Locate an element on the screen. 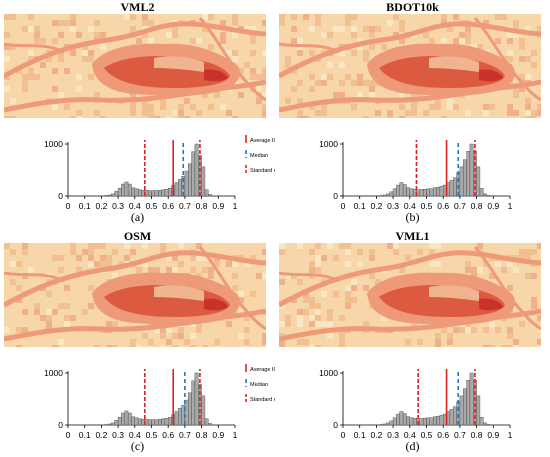  x-tick-label: 0 is located at coordinates (343, 434).